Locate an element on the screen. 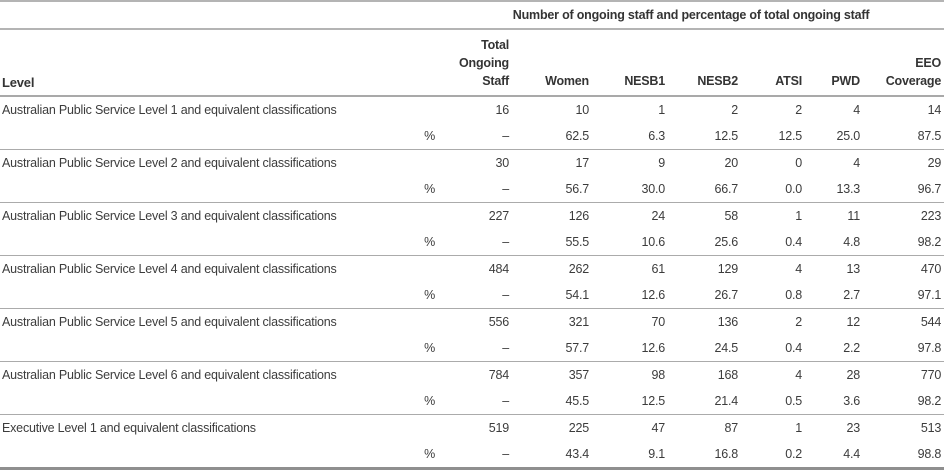 Image resolution: width=944 pixels, height=470 pixels. col-header-women: Women is located at coordinates (552, 63).